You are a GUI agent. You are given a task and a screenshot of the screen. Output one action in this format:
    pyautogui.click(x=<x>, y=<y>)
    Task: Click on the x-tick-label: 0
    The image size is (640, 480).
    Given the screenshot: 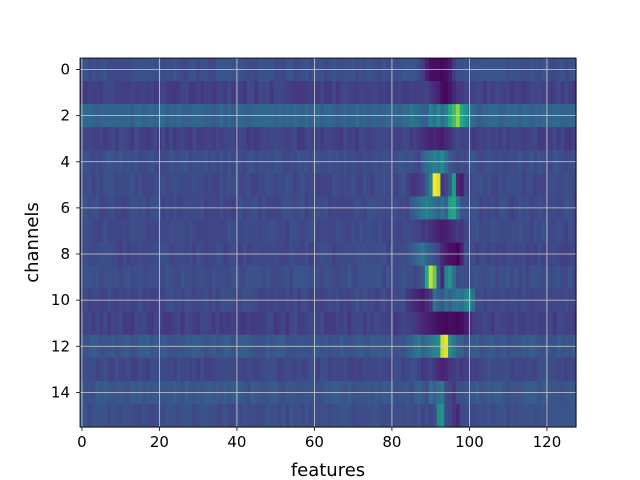 What is the action you would take?
    pyautogui.click(x=82, y=442)
    